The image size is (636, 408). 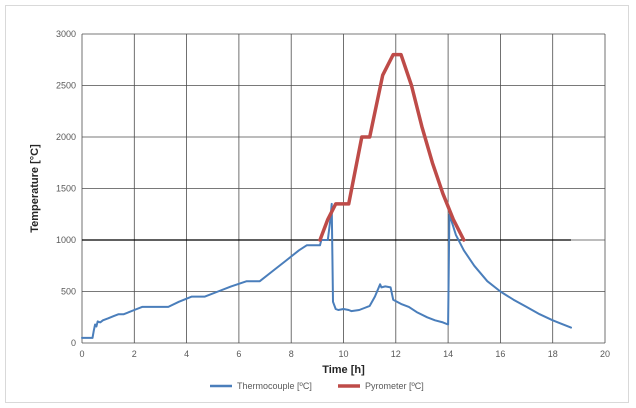 I want to click on y-tick-label-500: 500, so click(x=68, y=292).